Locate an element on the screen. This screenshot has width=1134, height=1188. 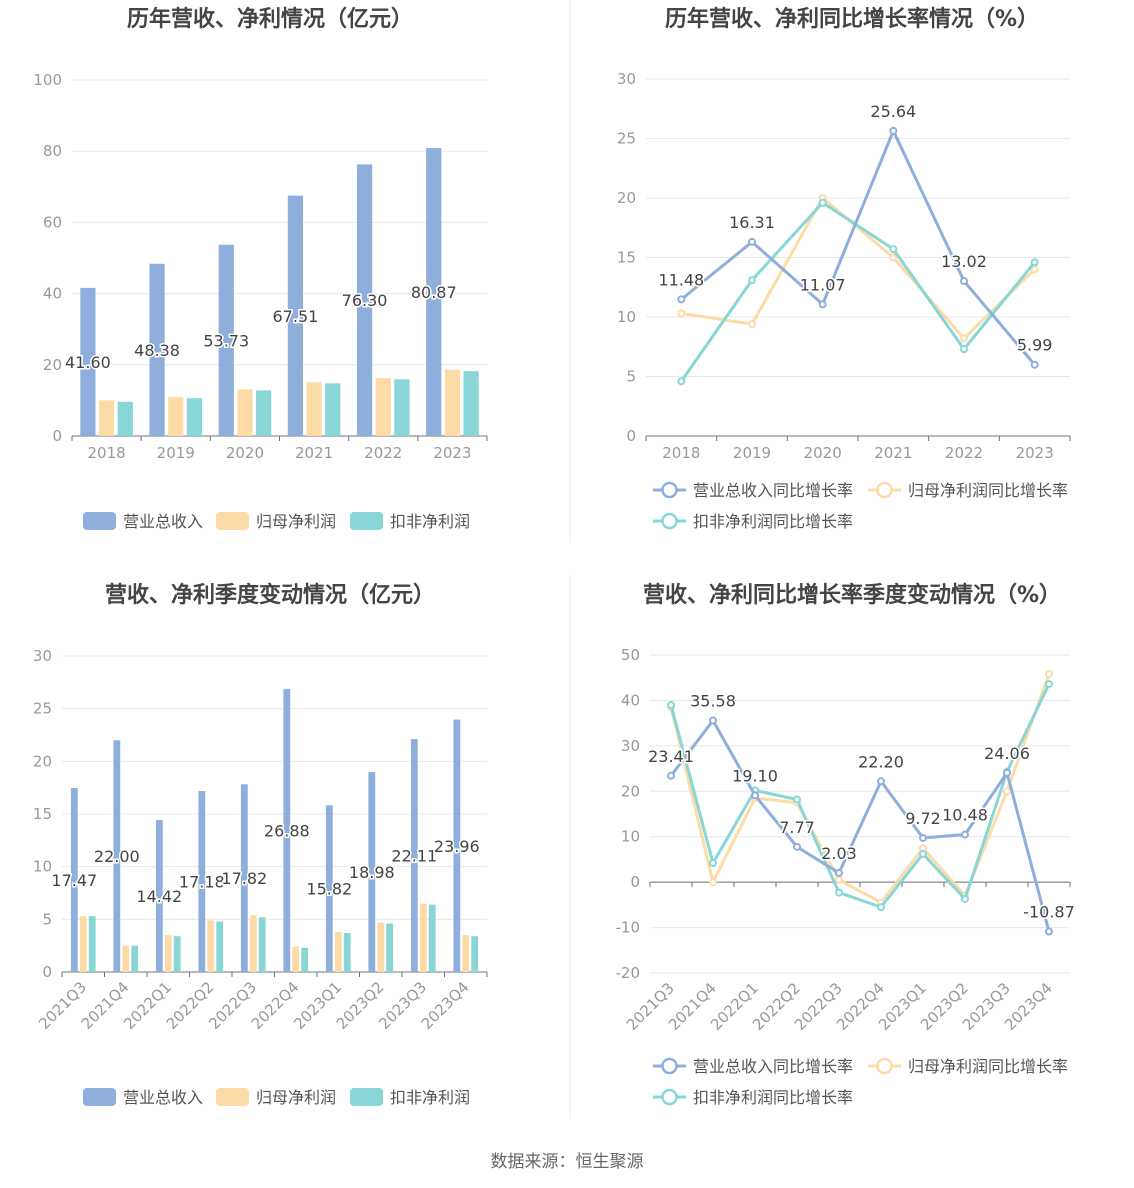
y-tick-label: 80 is located at coordinates (52, 151).